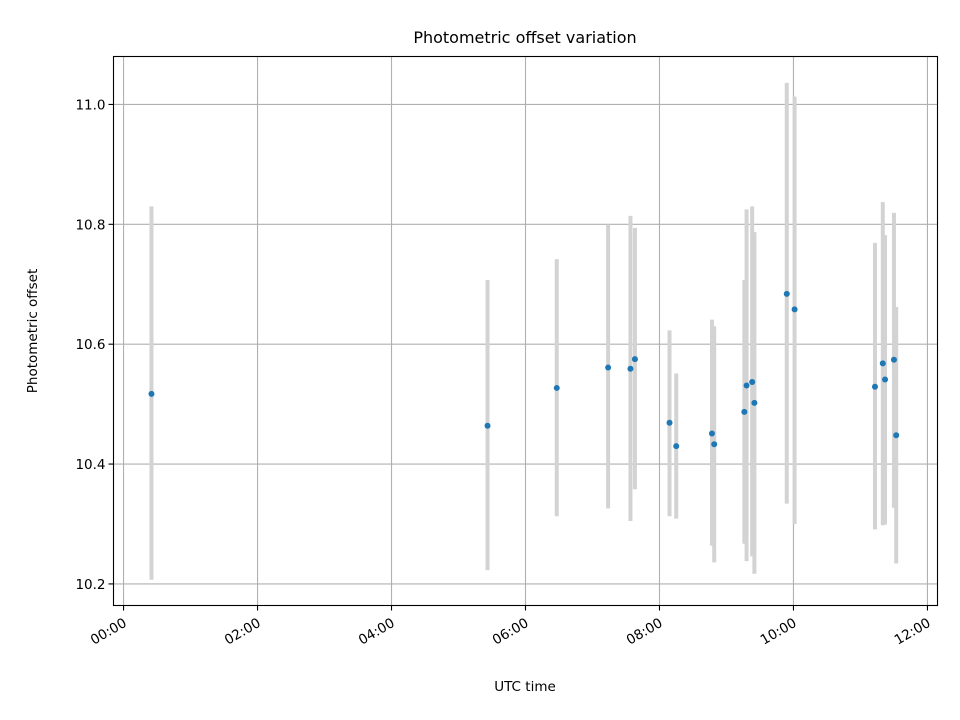 Image resolution: width=960 pixels, height=720 pixels. I want to click on y-tick-label: 10.2, so click(90, 585).